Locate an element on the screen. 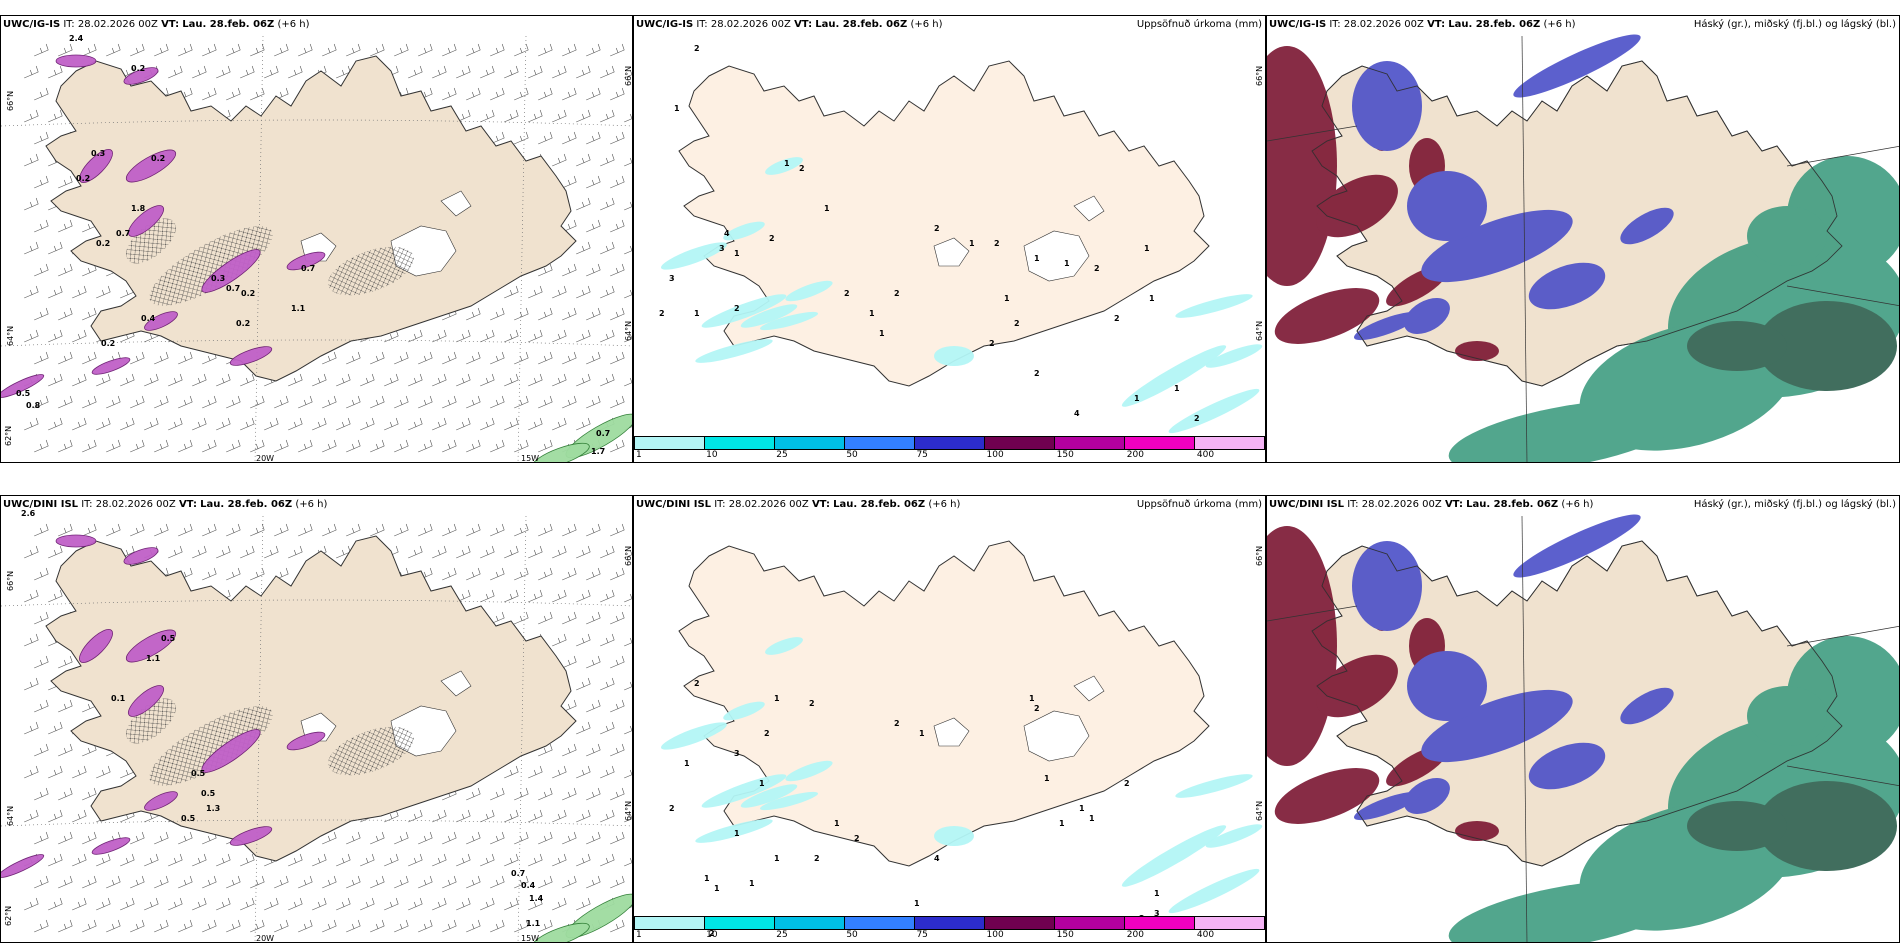  cloud-map-top is located at coordinates (1583, 248).